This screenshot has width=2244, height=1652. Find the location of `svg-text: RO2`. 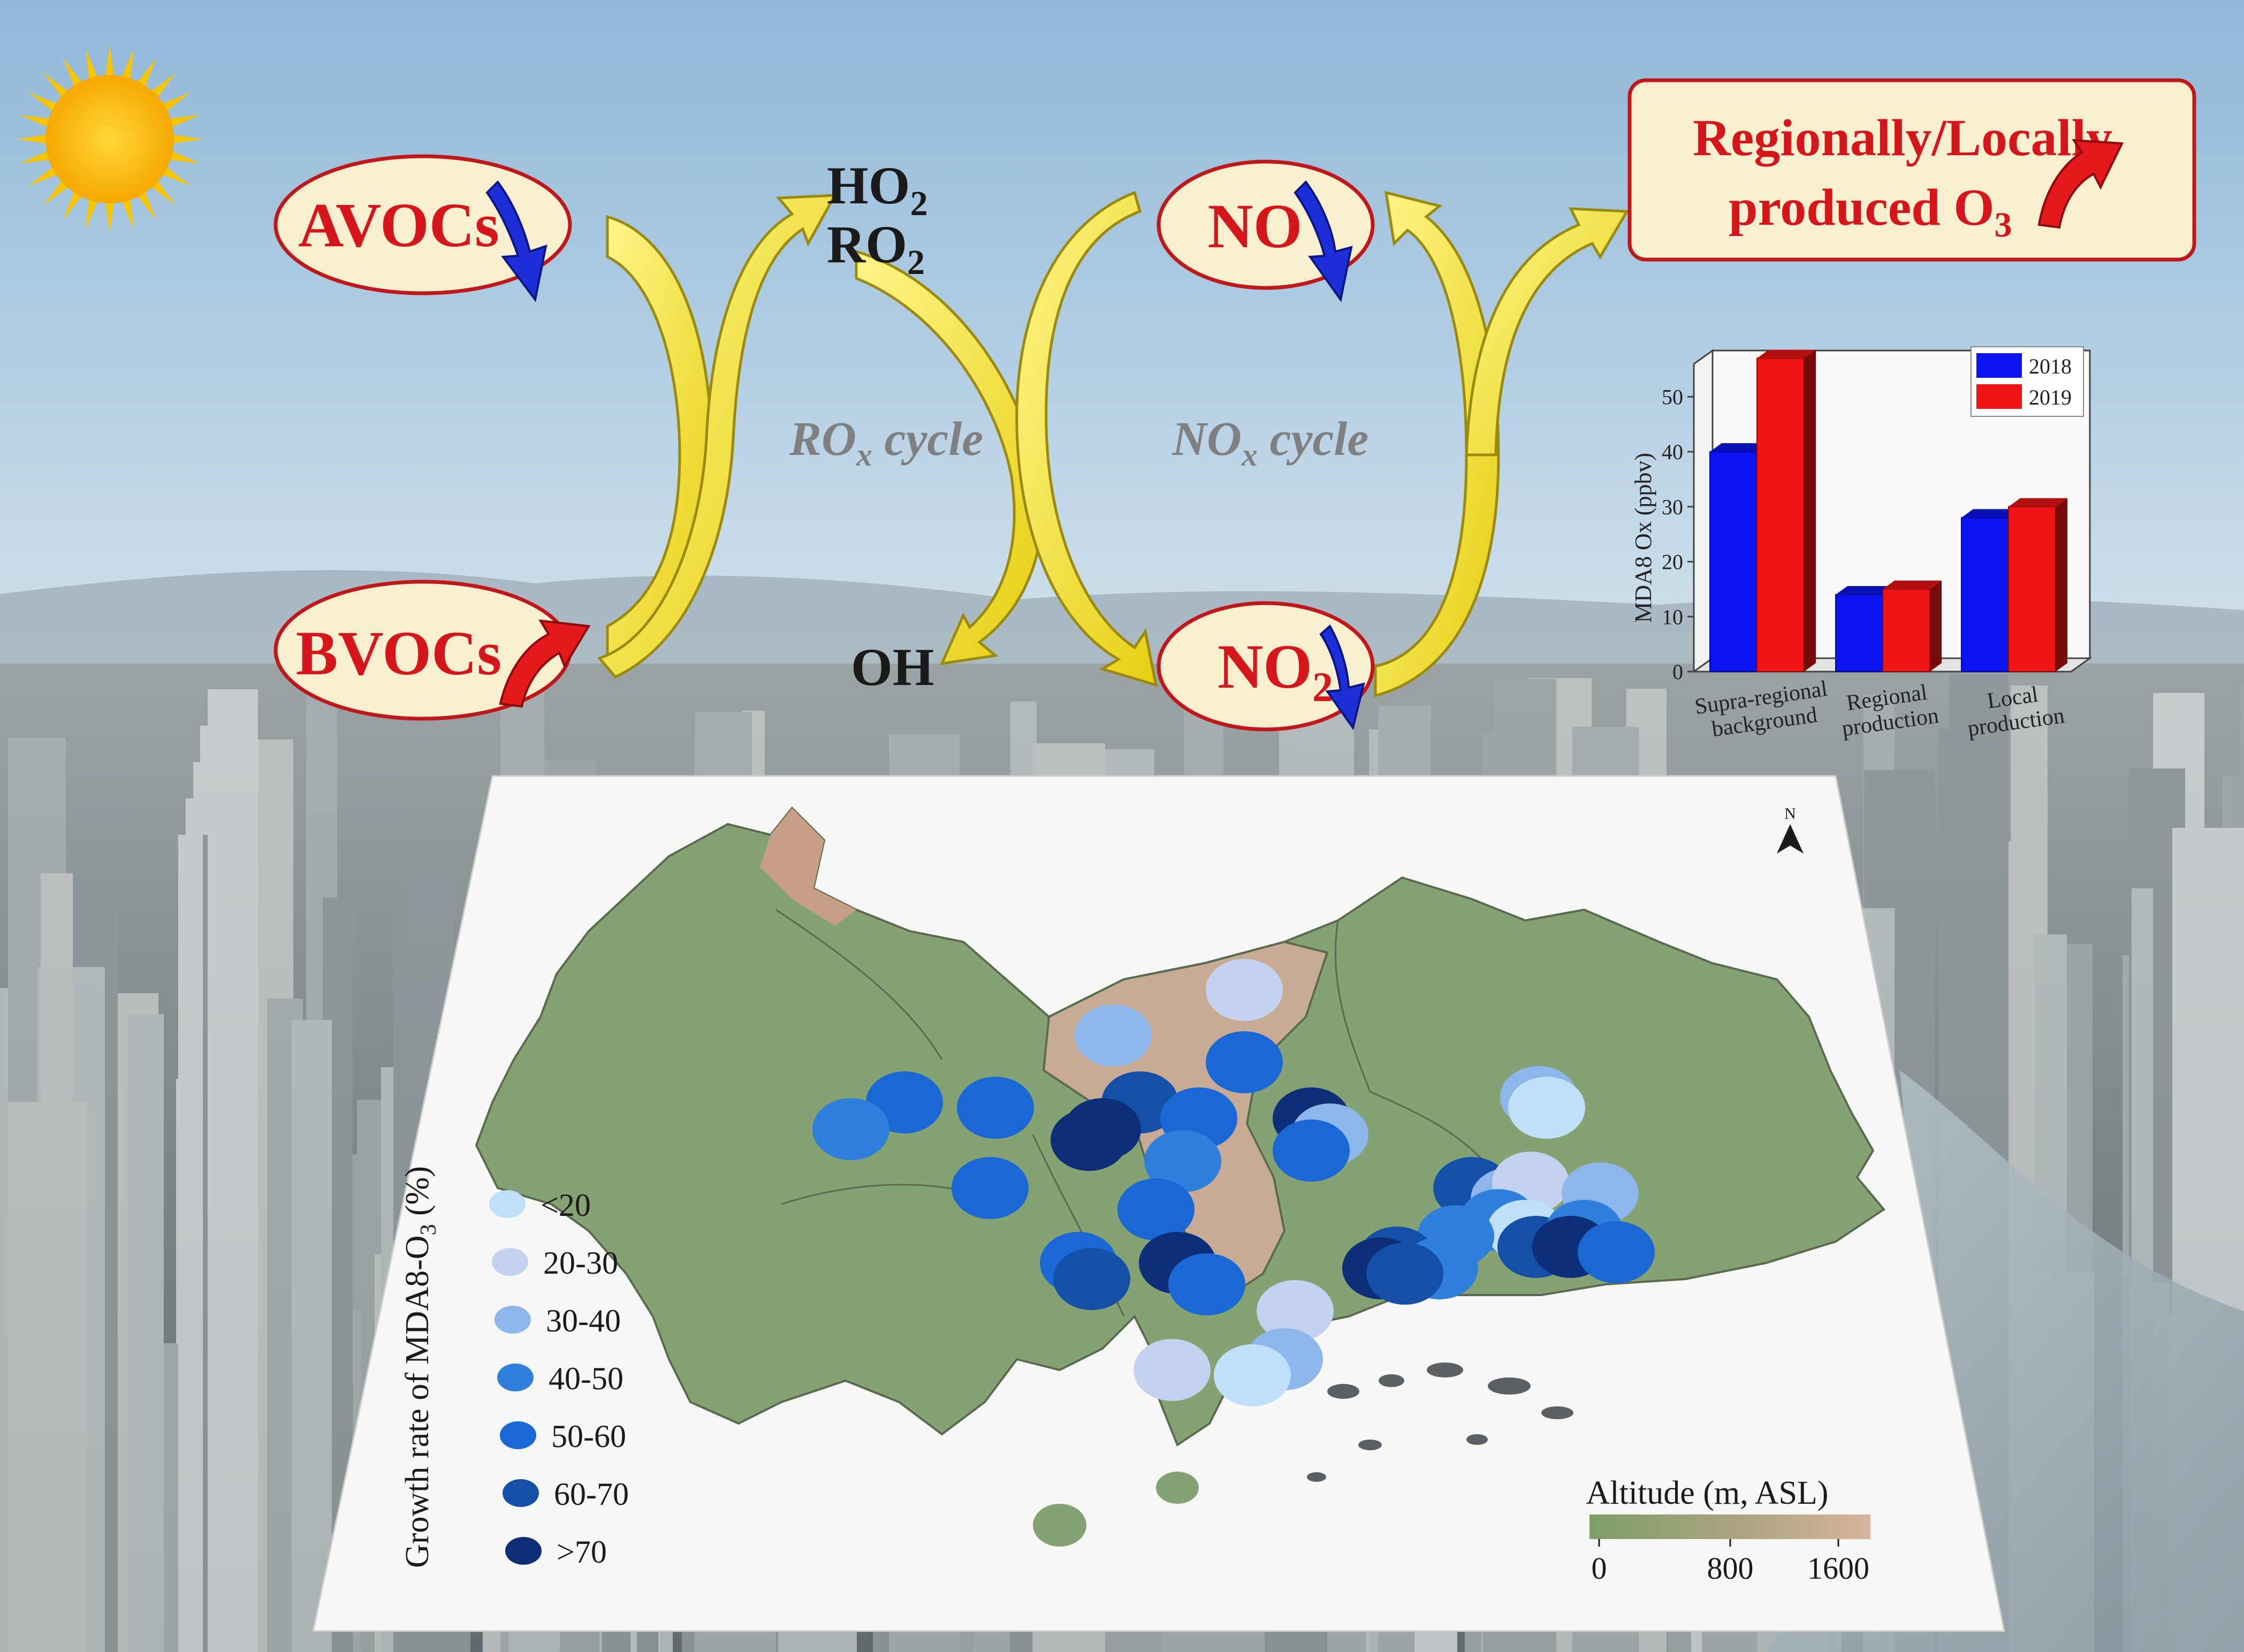

svg-text: RO2 is located at coordinates (876, 248).